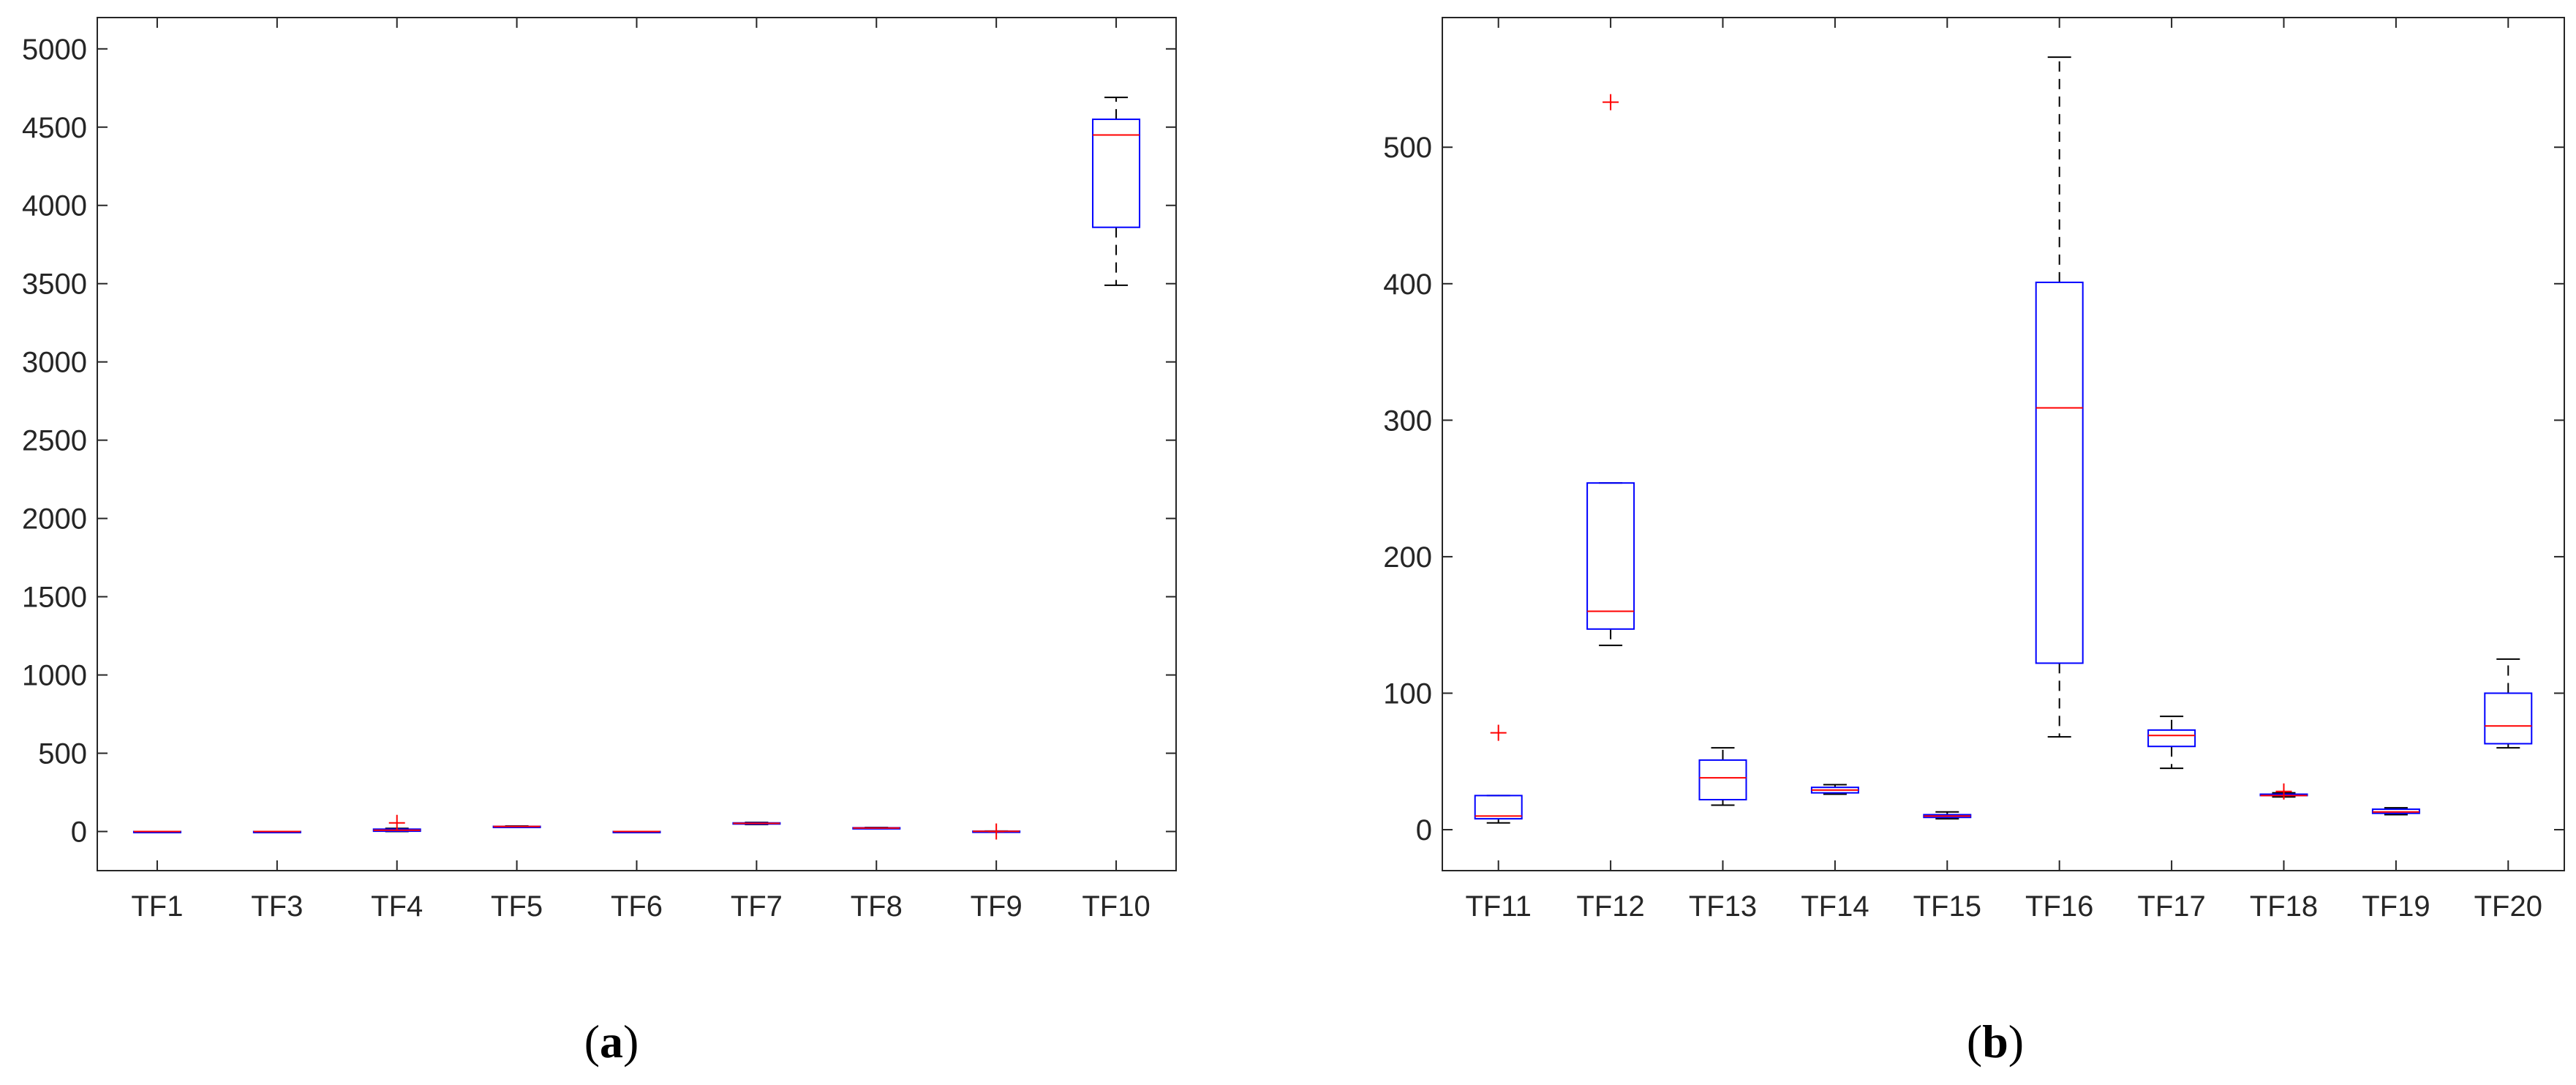 This screenshot has width=2576, height=1085. What do you see at coordinates (54, 519) in the screenshot?
I see `y-tick-label: 2000` at bounding box center [54, 519].